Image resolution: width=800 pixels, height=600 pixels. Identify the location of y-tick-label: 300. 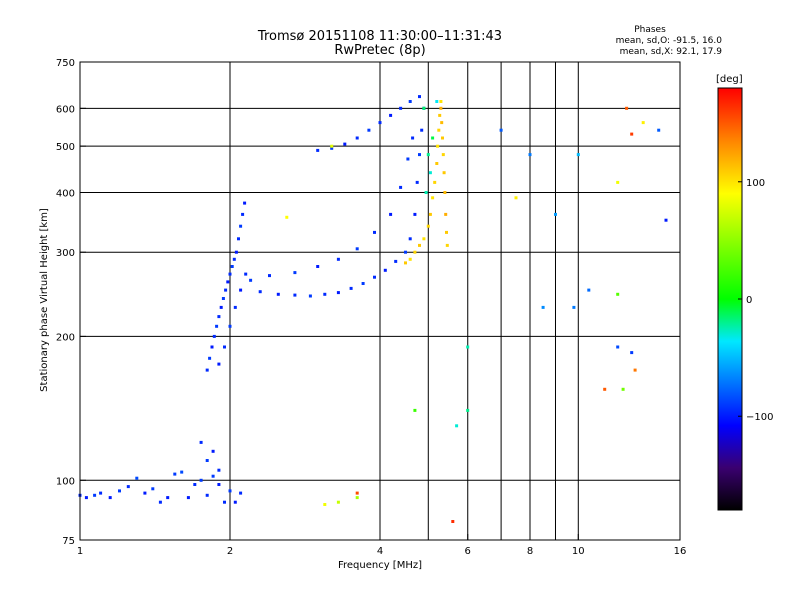
(65, 253).